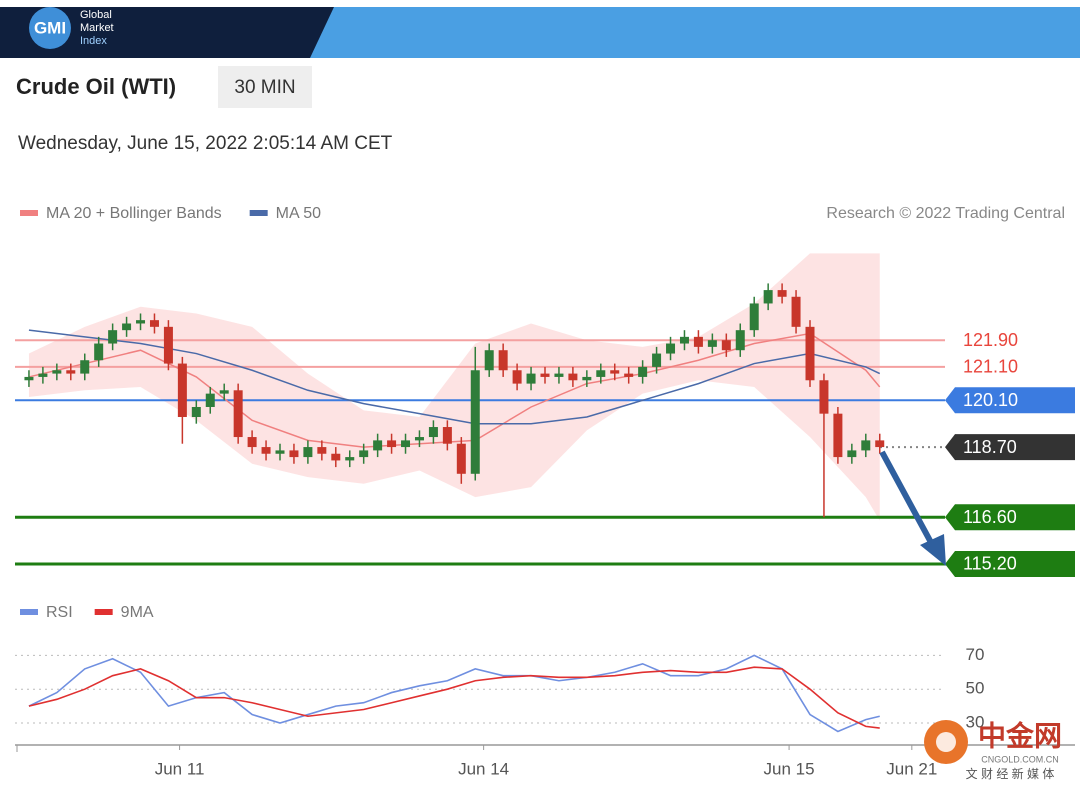 This screenshot has width=1080, height=791. What do you see at coordinates (990, 400) in the screenshot?
I see `level-label: 120.10` at bounding box center [990, 400].